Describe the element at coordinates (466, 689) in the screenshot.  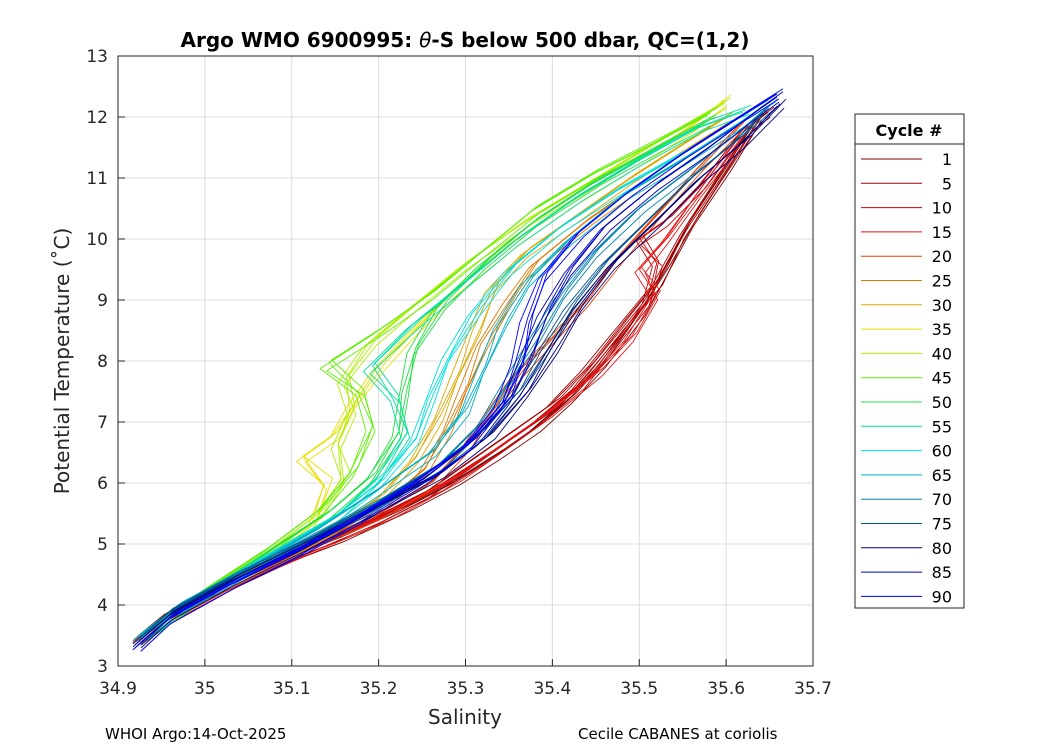
I see `x-tick-label: 35.3` at that location.